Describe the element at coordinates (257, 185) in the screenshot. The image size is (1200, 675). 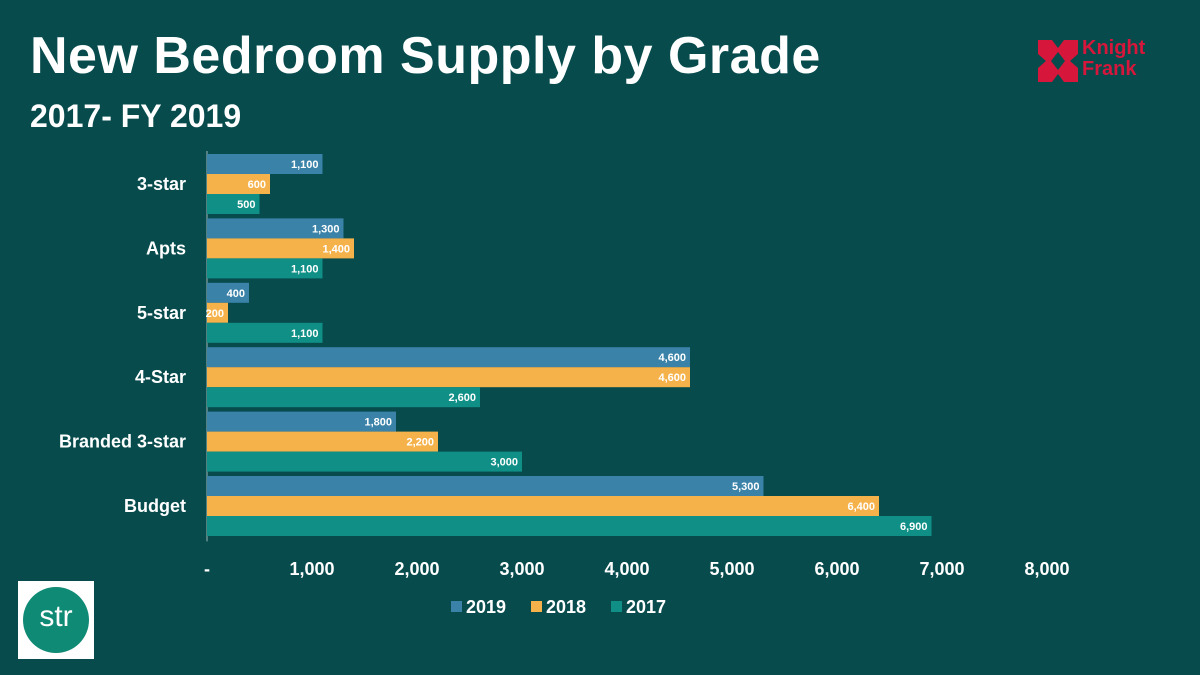
I see `data-label-2018-0: 600` at that location.